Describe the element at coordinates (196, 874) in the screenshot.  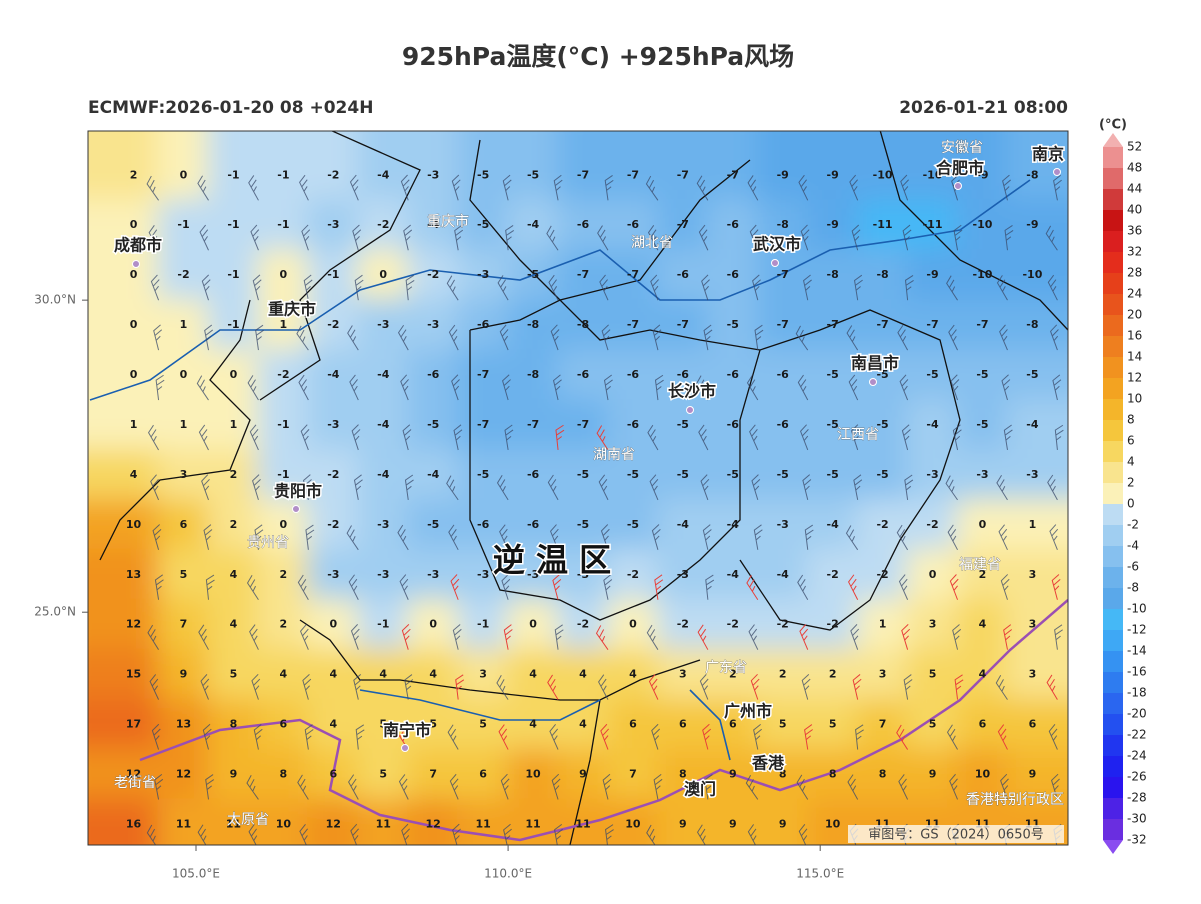
I see `lon-tick-label: 105.0°E` at that location.